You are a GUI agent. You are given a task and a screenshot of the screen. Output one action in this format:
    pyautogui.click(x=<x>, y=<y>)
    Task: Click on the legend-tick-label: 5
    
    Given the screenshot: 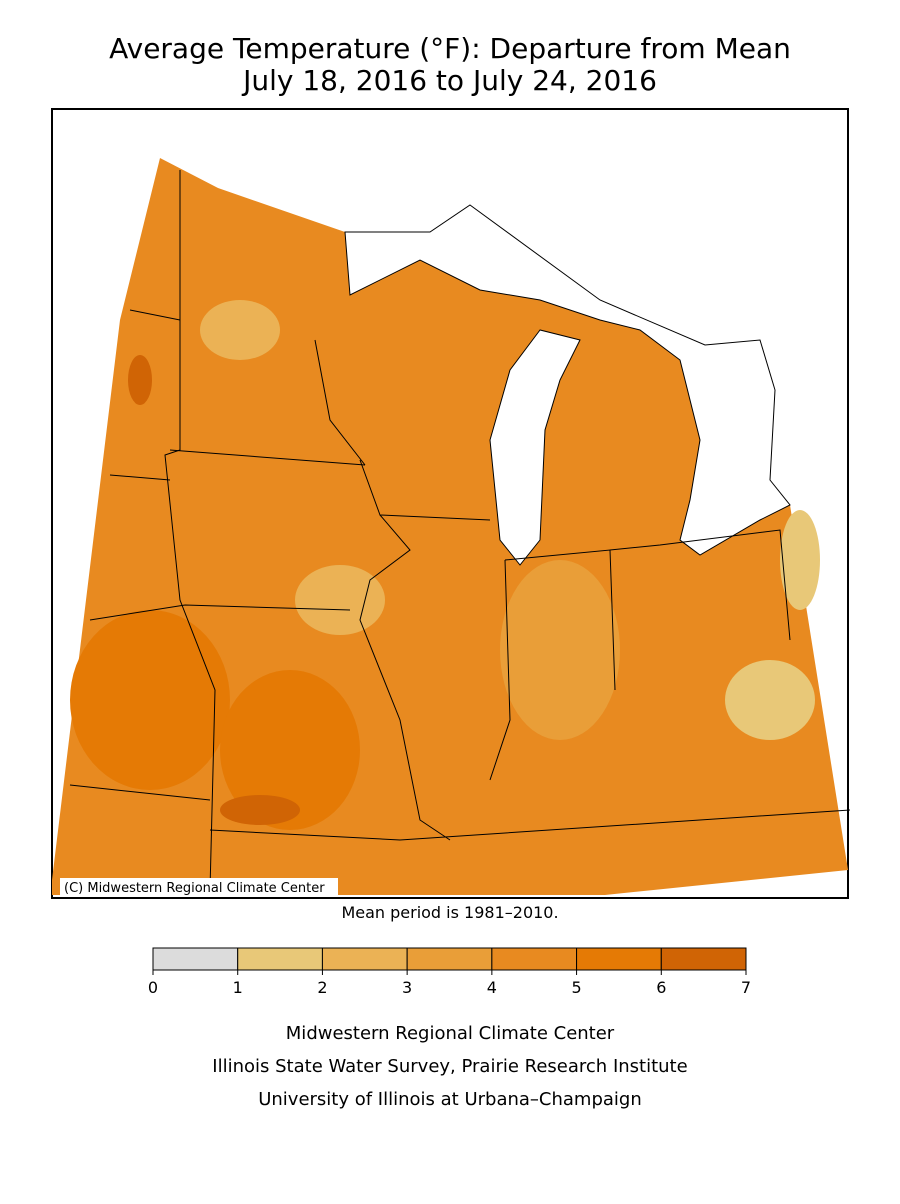 What is the action you would take?
    pyautogui.click(x=576, y=987)
    